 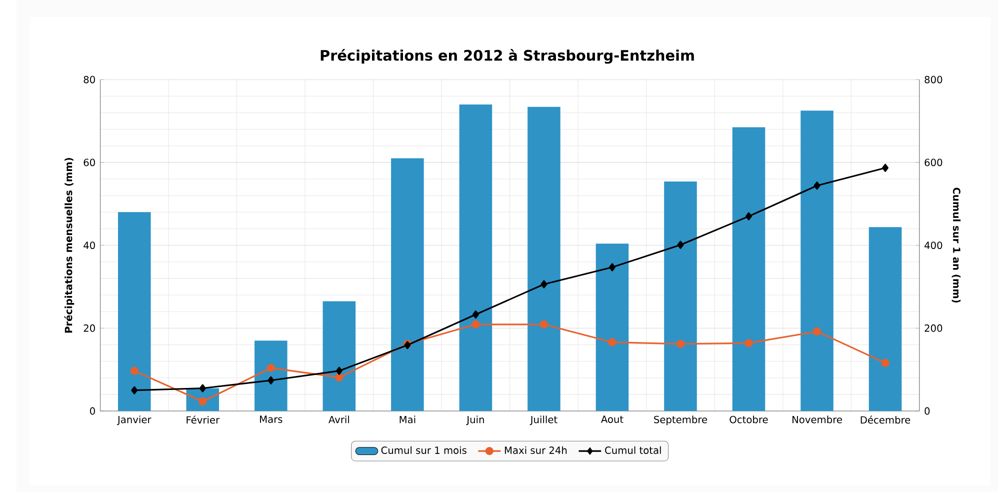 I want to click on x-tick-label: Février, so click(x=203, y=420).